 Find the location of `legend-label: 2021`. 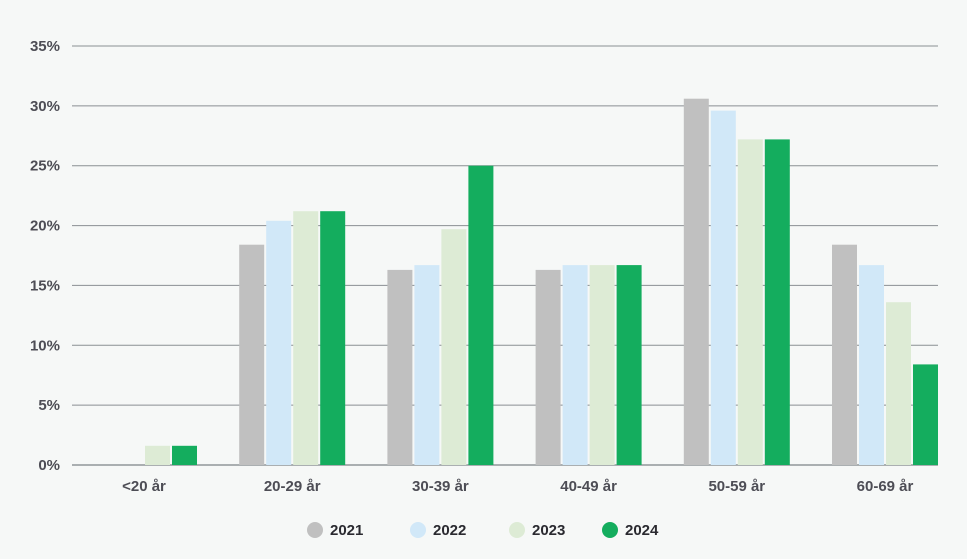

legend-label: 2021 is located at coordinates (346, 530).